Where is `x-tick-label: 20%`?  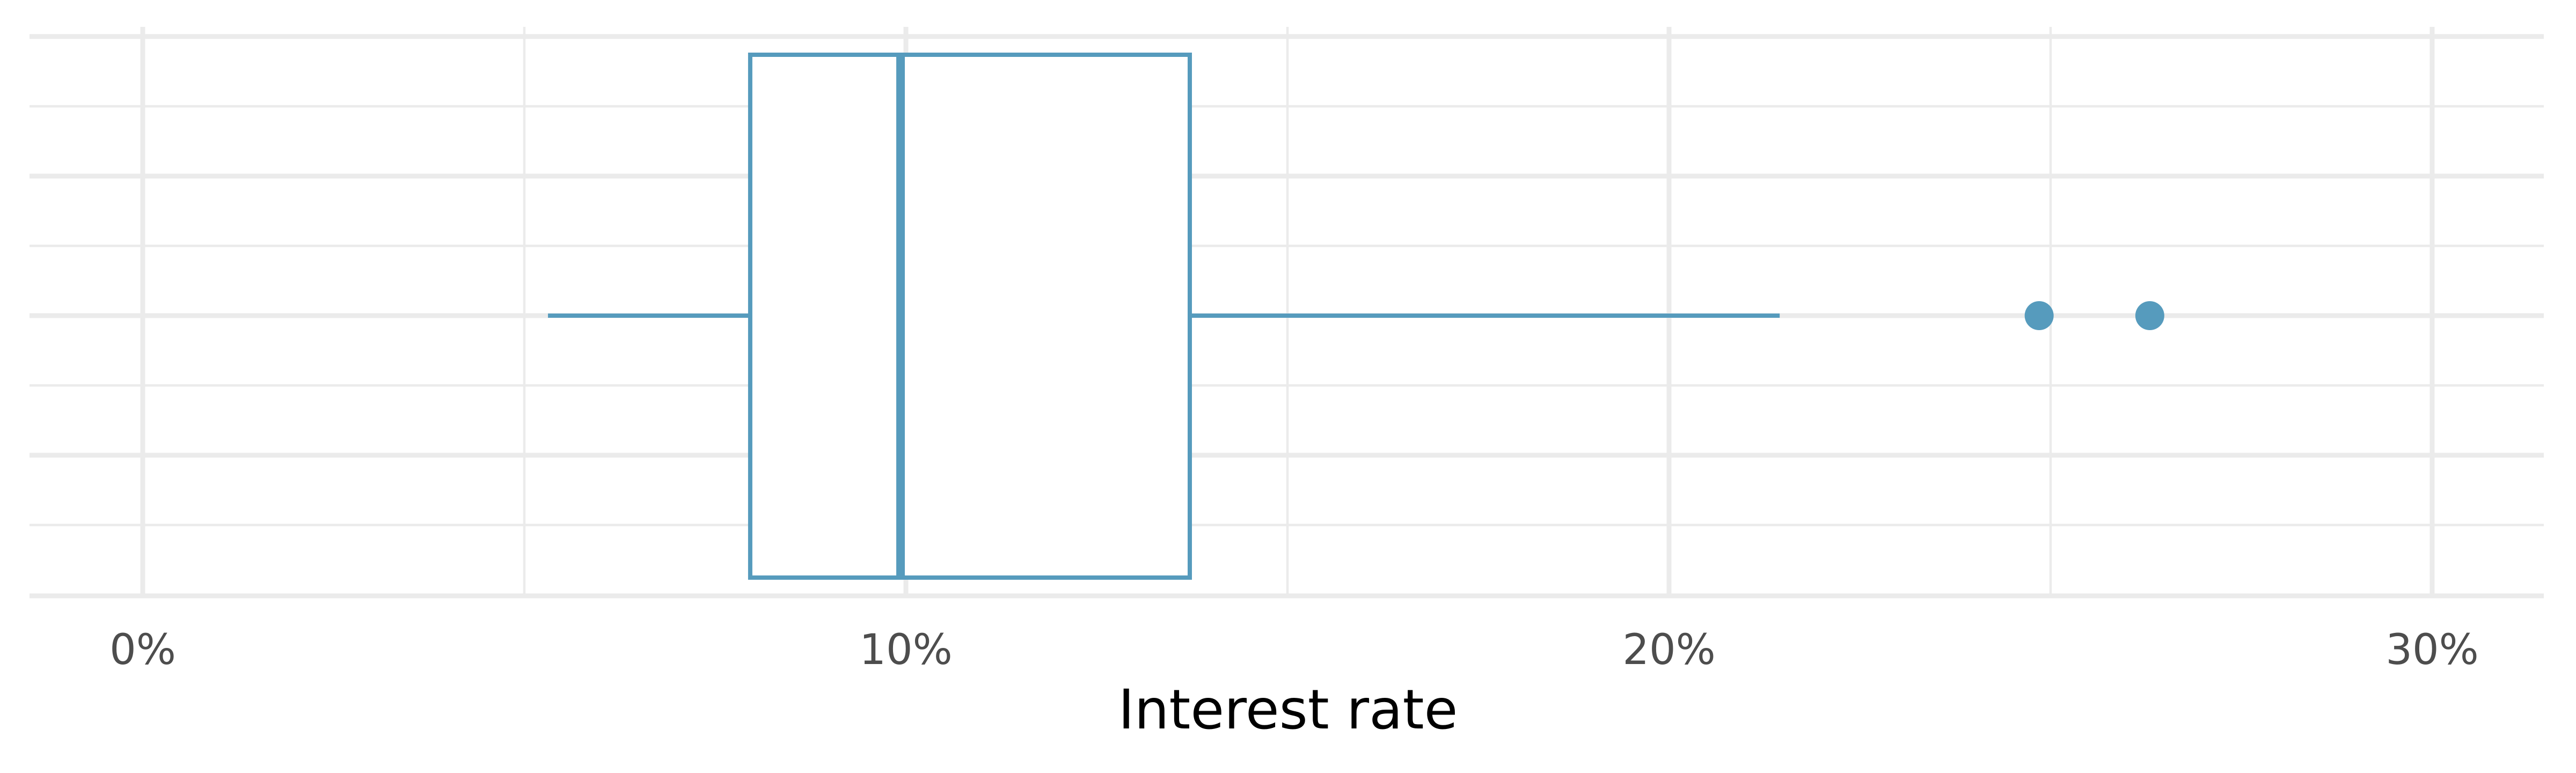 x-tick-label: 20% is located at coordinates (1668, 650).